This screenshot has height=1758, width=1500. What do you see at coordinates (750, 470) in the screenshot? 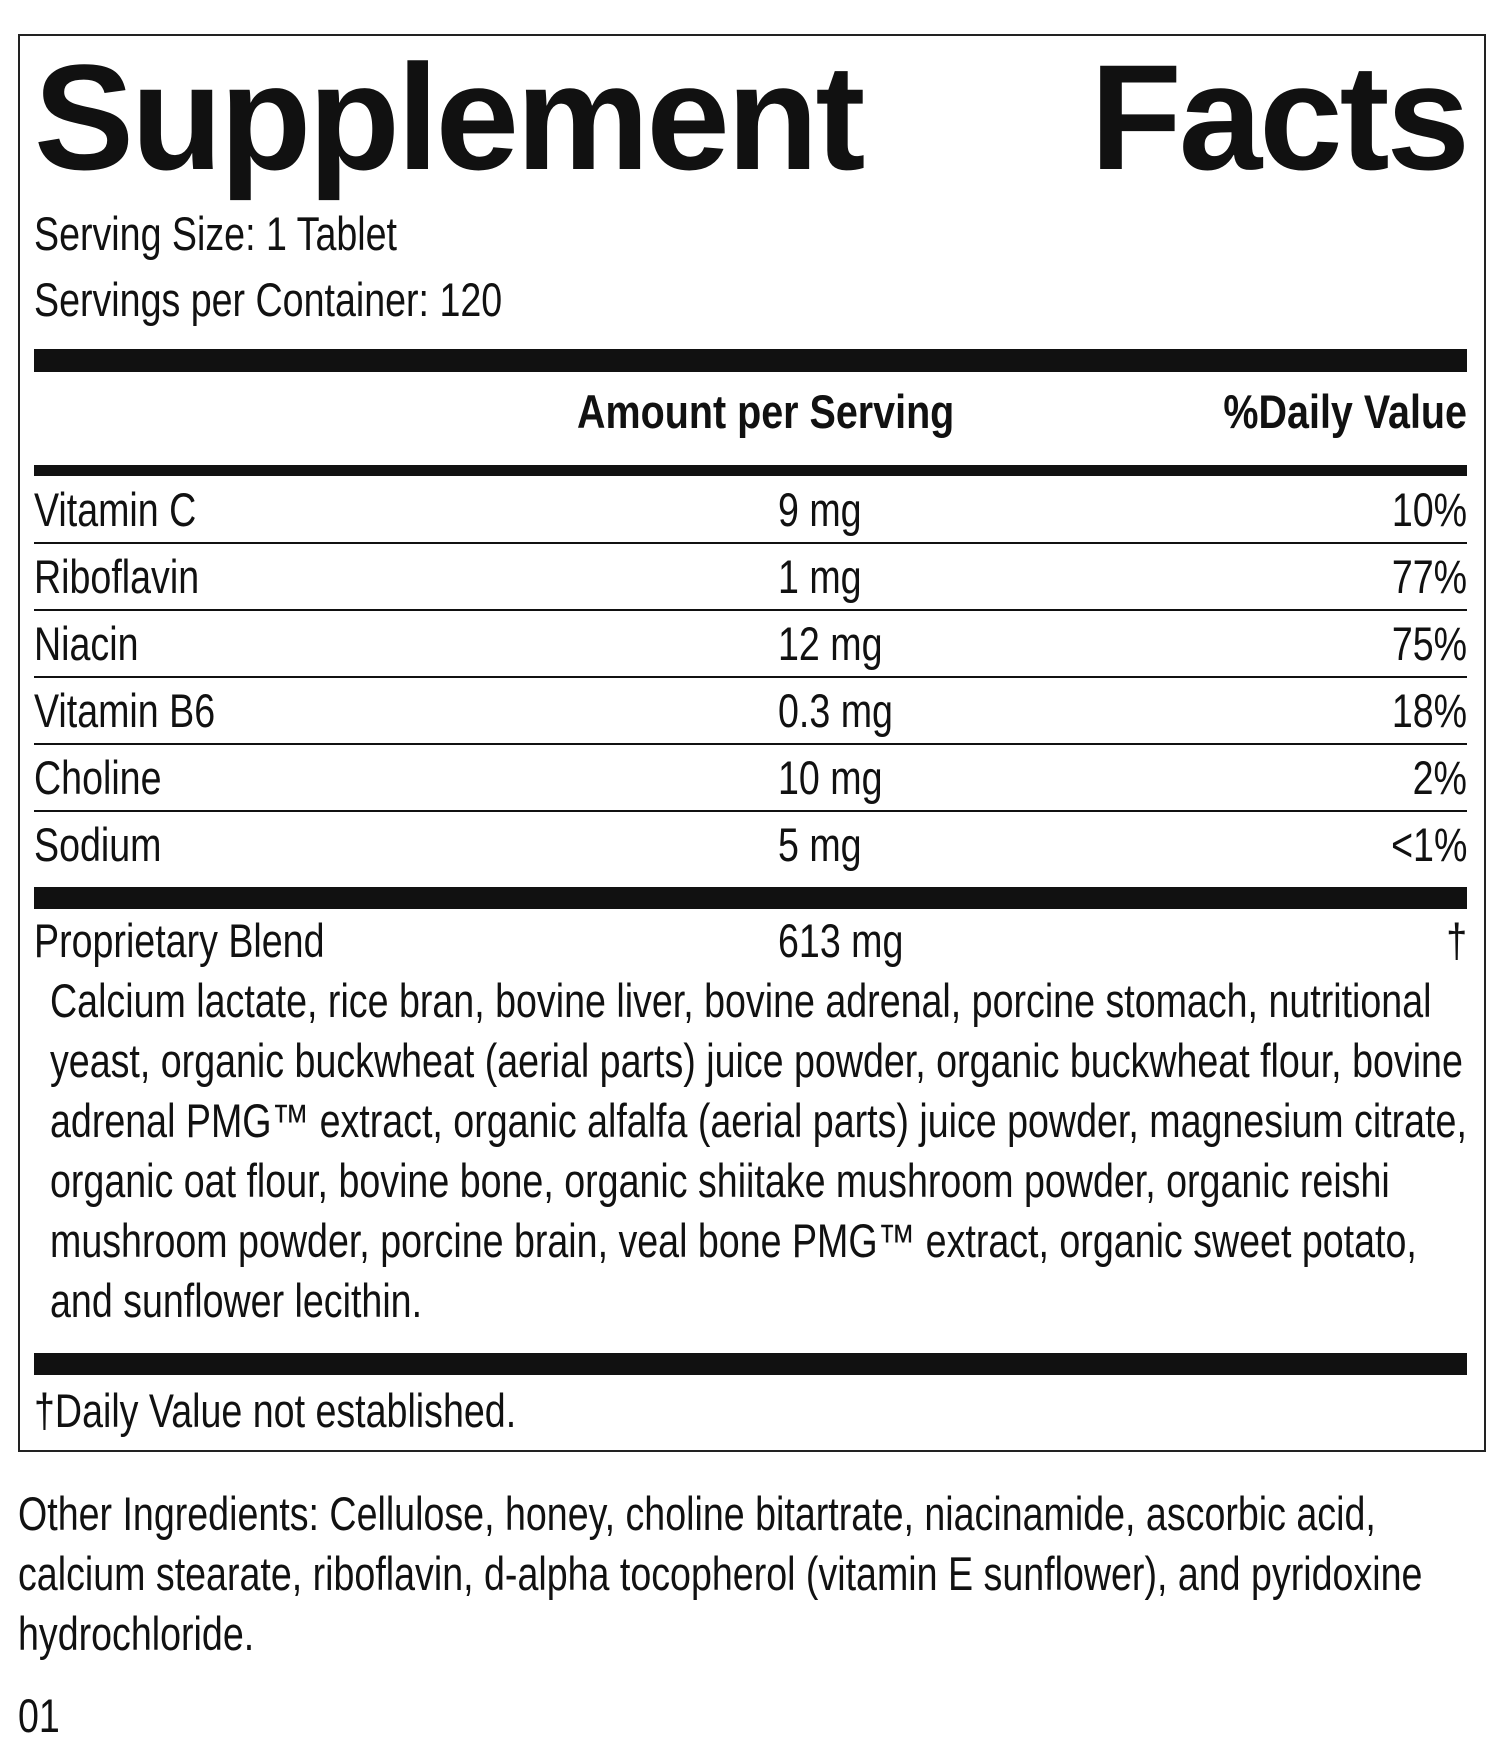
I see `medium-rule` at bounding box center [750, 470].